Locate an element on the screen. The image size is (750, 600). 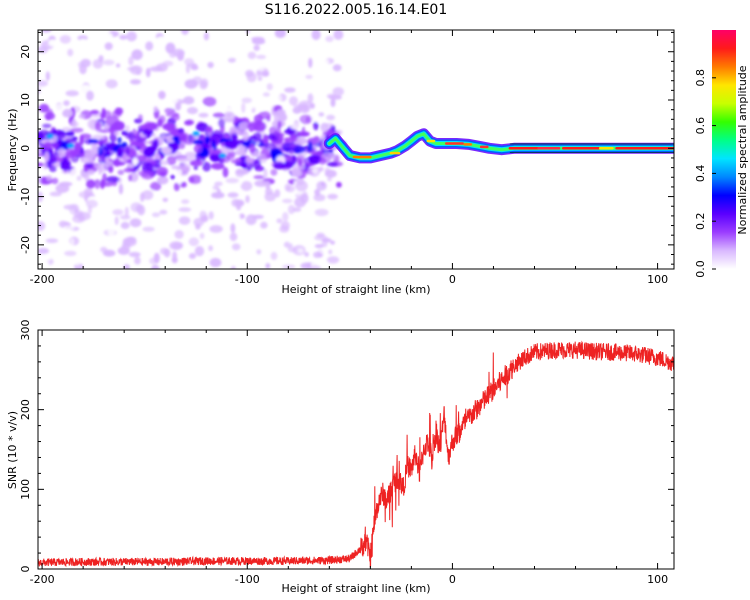
colorbar-tick-label: 0.4 is located at coordinates (700, 174).